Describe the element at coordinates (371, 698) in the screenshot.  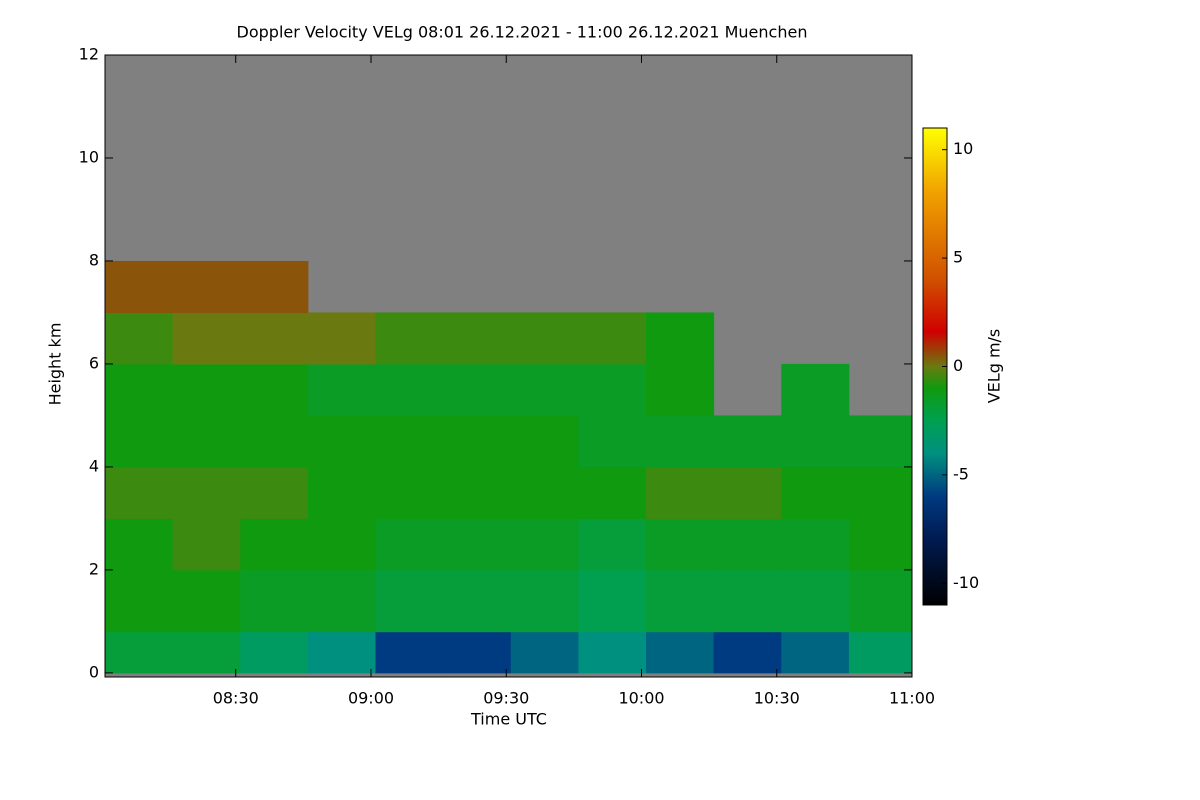
I see `x-tick-label: 09:00` at that location.